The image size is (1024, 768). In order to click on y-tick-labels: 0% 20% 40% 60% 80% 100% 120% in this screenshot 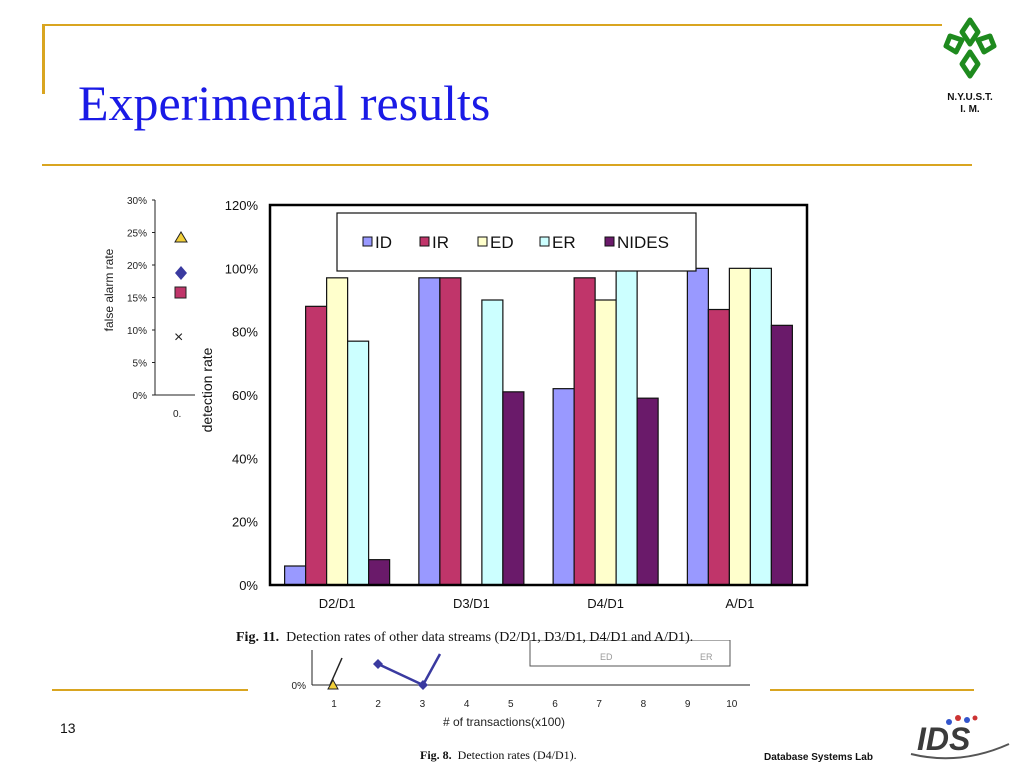, I will do `click(242, 395)`.